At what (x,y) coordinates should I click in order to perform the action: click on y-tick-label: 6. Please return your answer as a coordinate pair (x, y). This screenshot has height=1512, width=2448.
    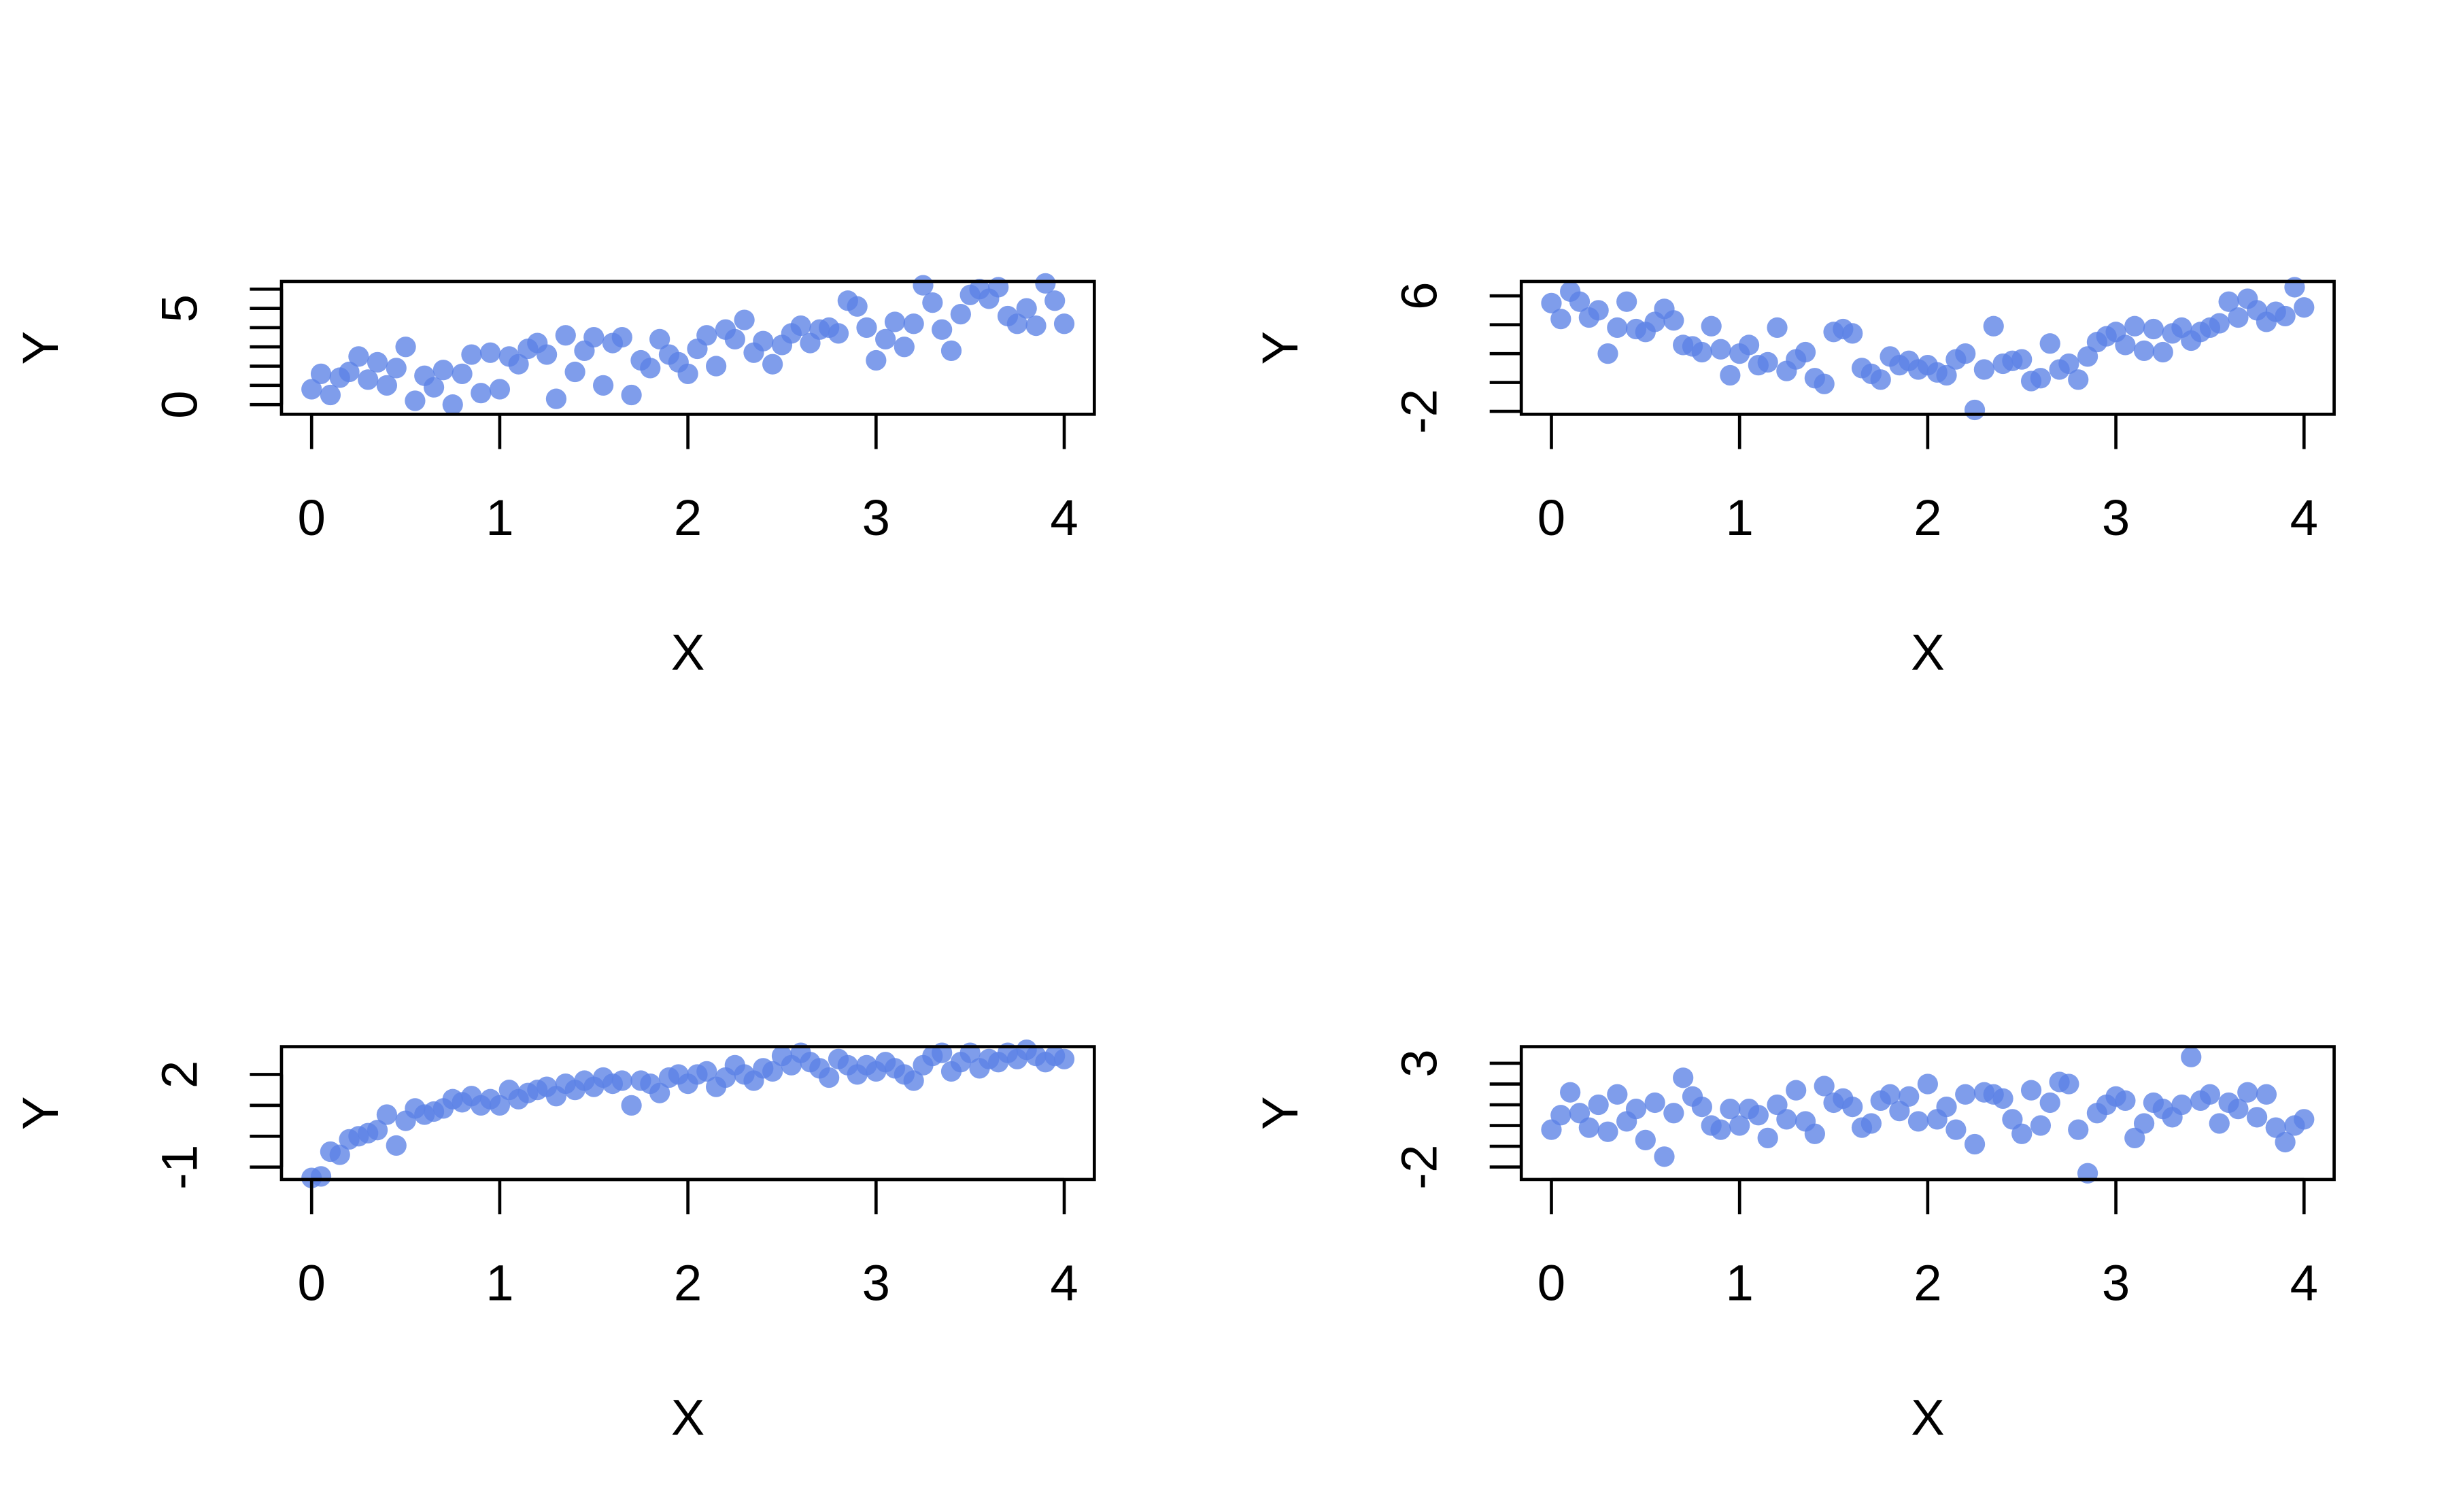
    Looking at the image, I should click on (1419, 296).